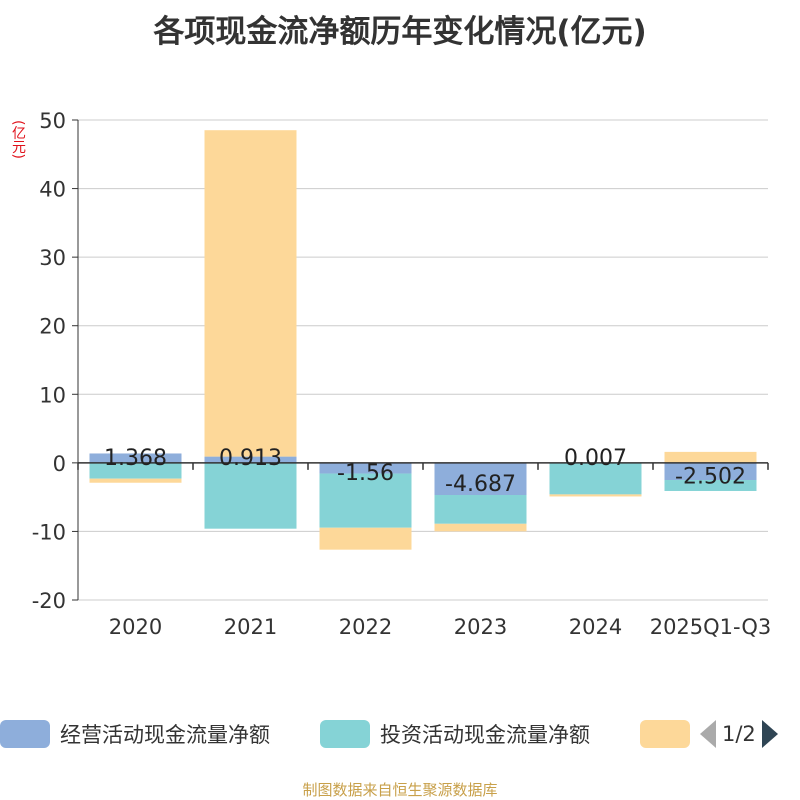 The width and height of the screenshot is (800, 800). Describe the element at coordinates (135, 627) in the screenshot. I see `x-tick-label: 2020` at that location.